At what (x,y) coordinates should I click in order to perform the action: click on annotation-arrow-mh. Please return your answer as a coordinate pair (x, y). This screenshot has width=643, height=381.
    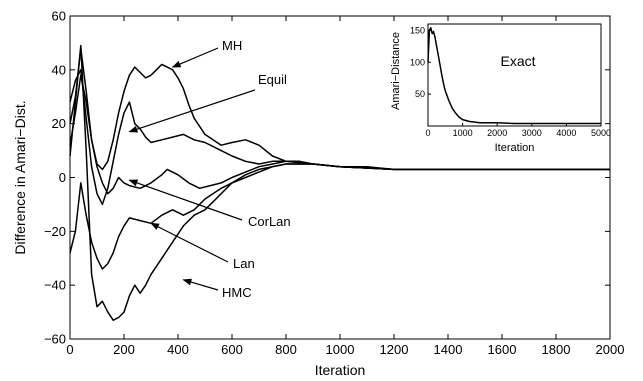
    Looking at the image, I should click on (195, 57).